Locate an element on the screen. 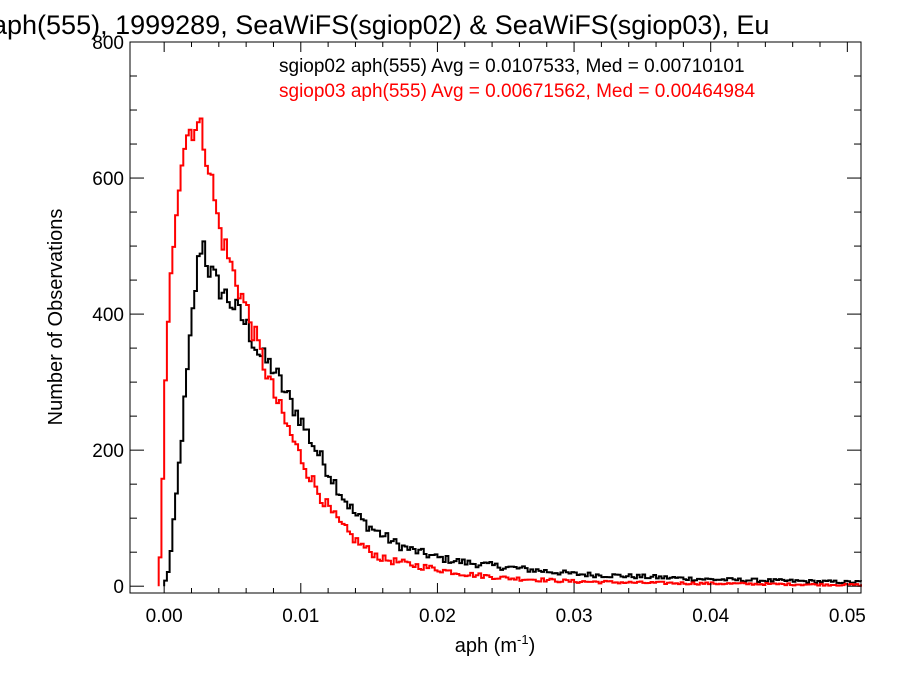 The image size is (900, 675). x-tick-label: 0.02 is located at coordinates (437, 616).